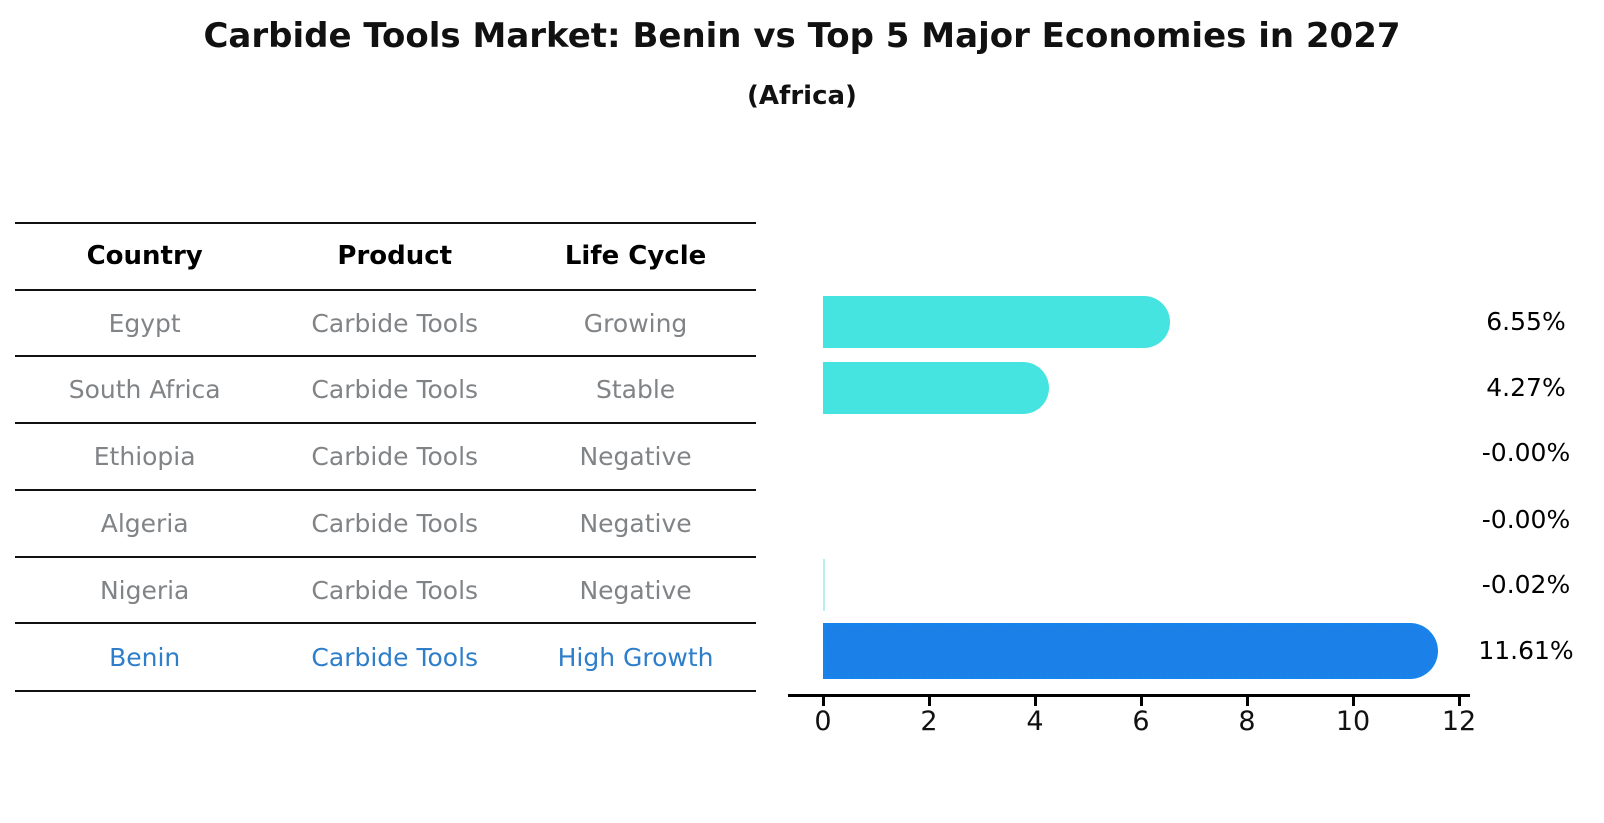 The image size is (1604, 823). I want to click on cell-country: Egypt, so click(144, 323).